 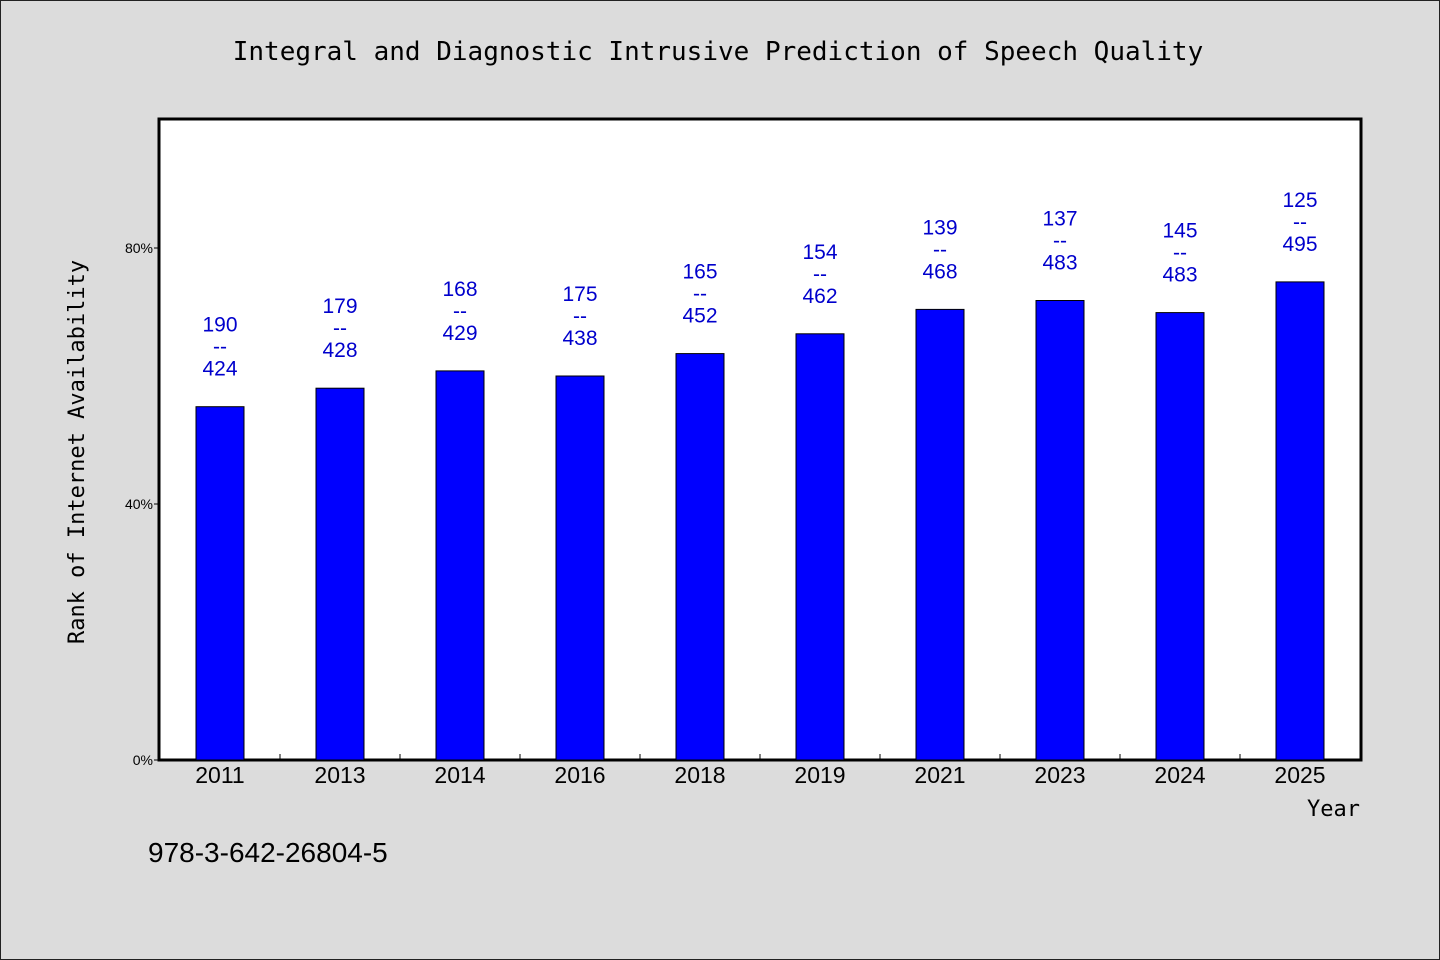 What do you see at coordinates (339, 306) in the screenshot?
I see `data-label-top-2013: 179` at bounding box center [339, 306].